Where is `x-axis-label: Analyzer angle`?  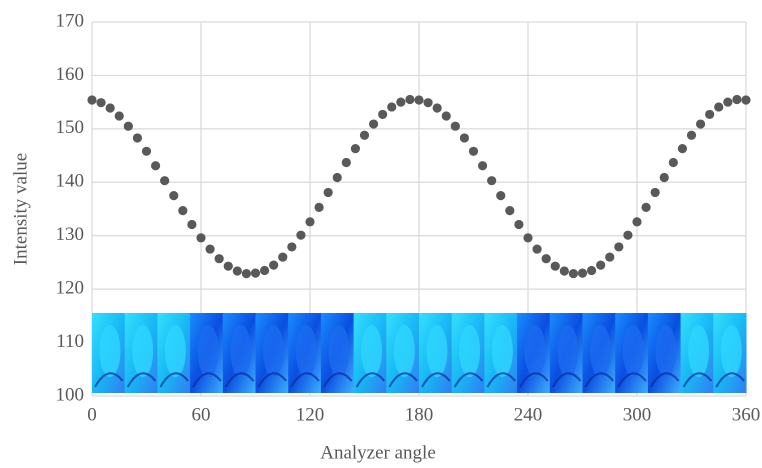 x-axis-label: Analyzer angle is located at coordinates (378, 452).